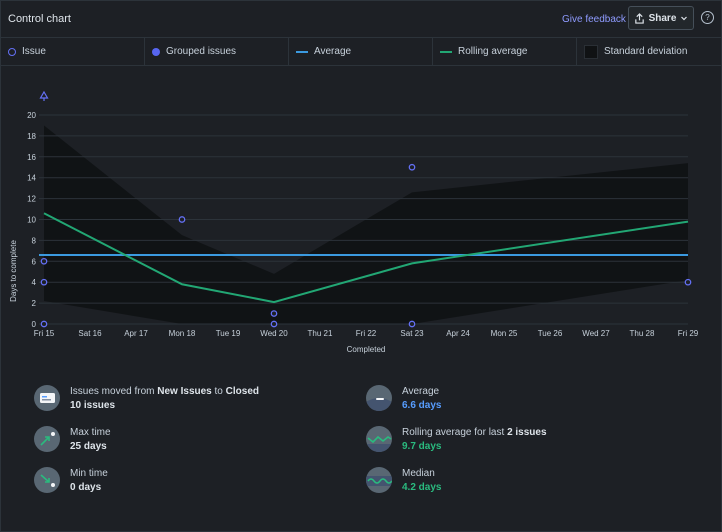 The height and width of the screenshot is (532, 722). I want to click on panel-header: Control chart Give feedback Share ?, so click(361, 19).